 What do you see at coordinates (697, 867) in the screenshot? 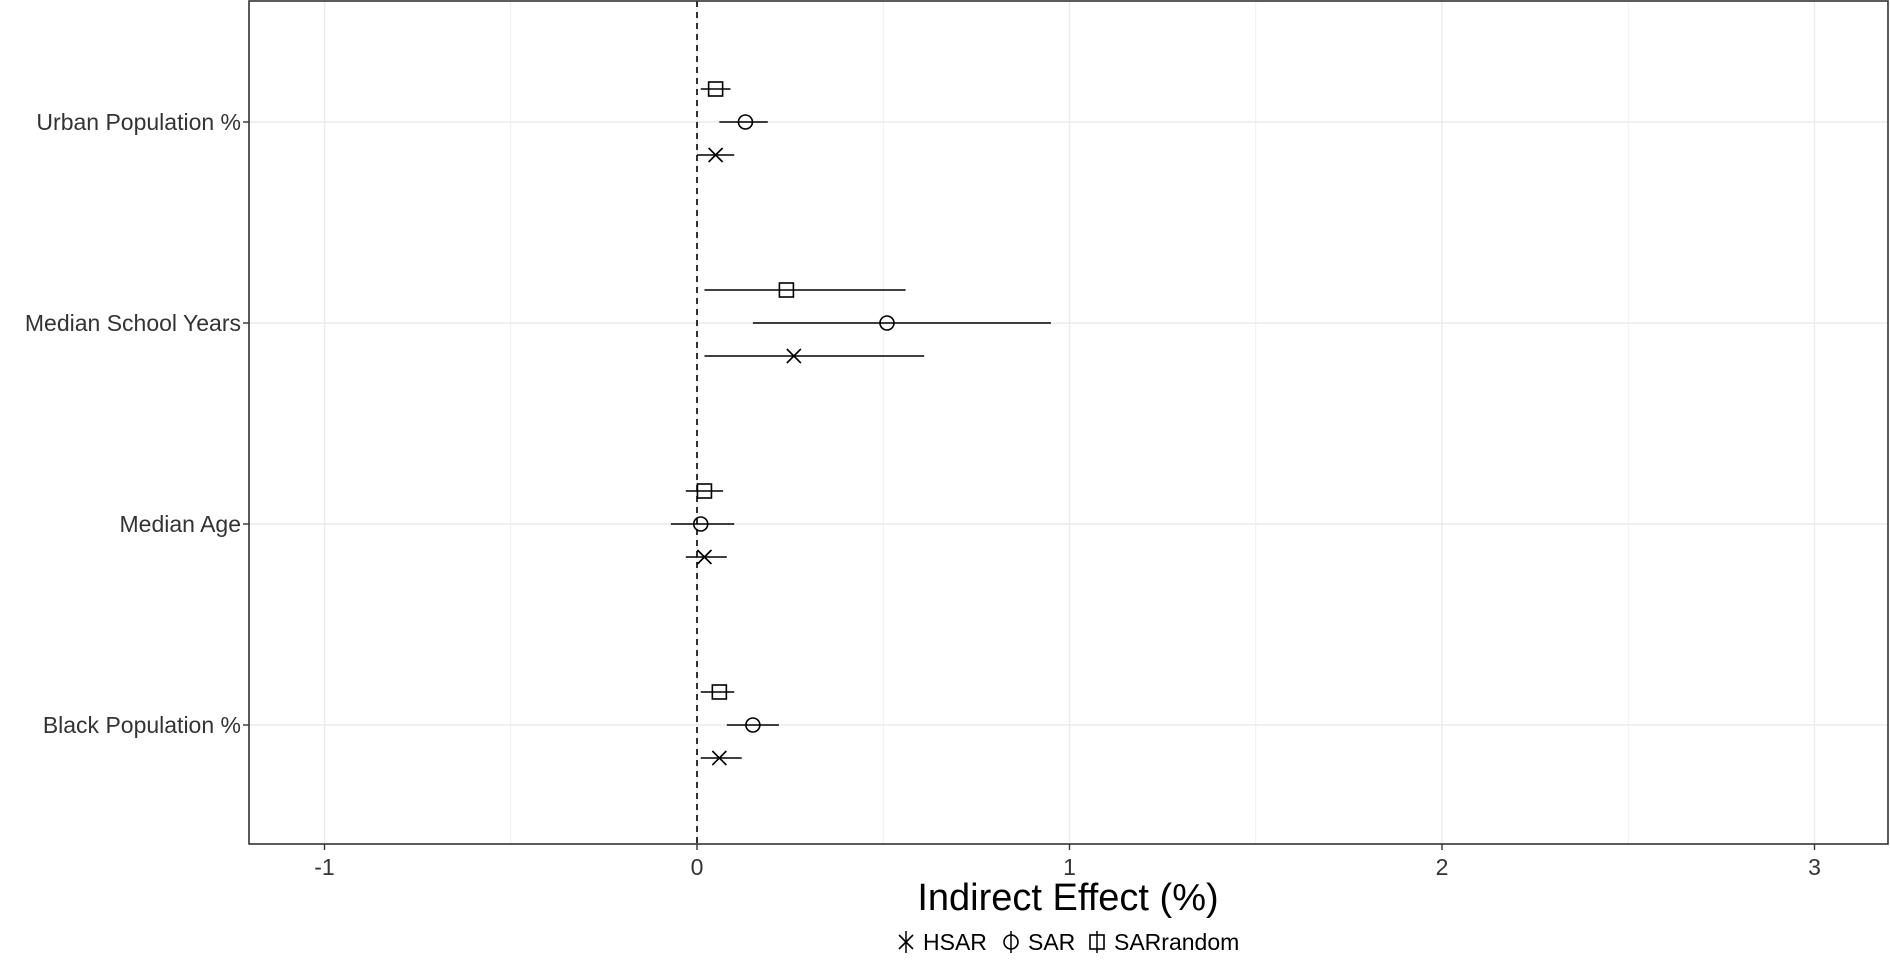
I see `x-tick-label: 0` at bounding box center [697, 867].